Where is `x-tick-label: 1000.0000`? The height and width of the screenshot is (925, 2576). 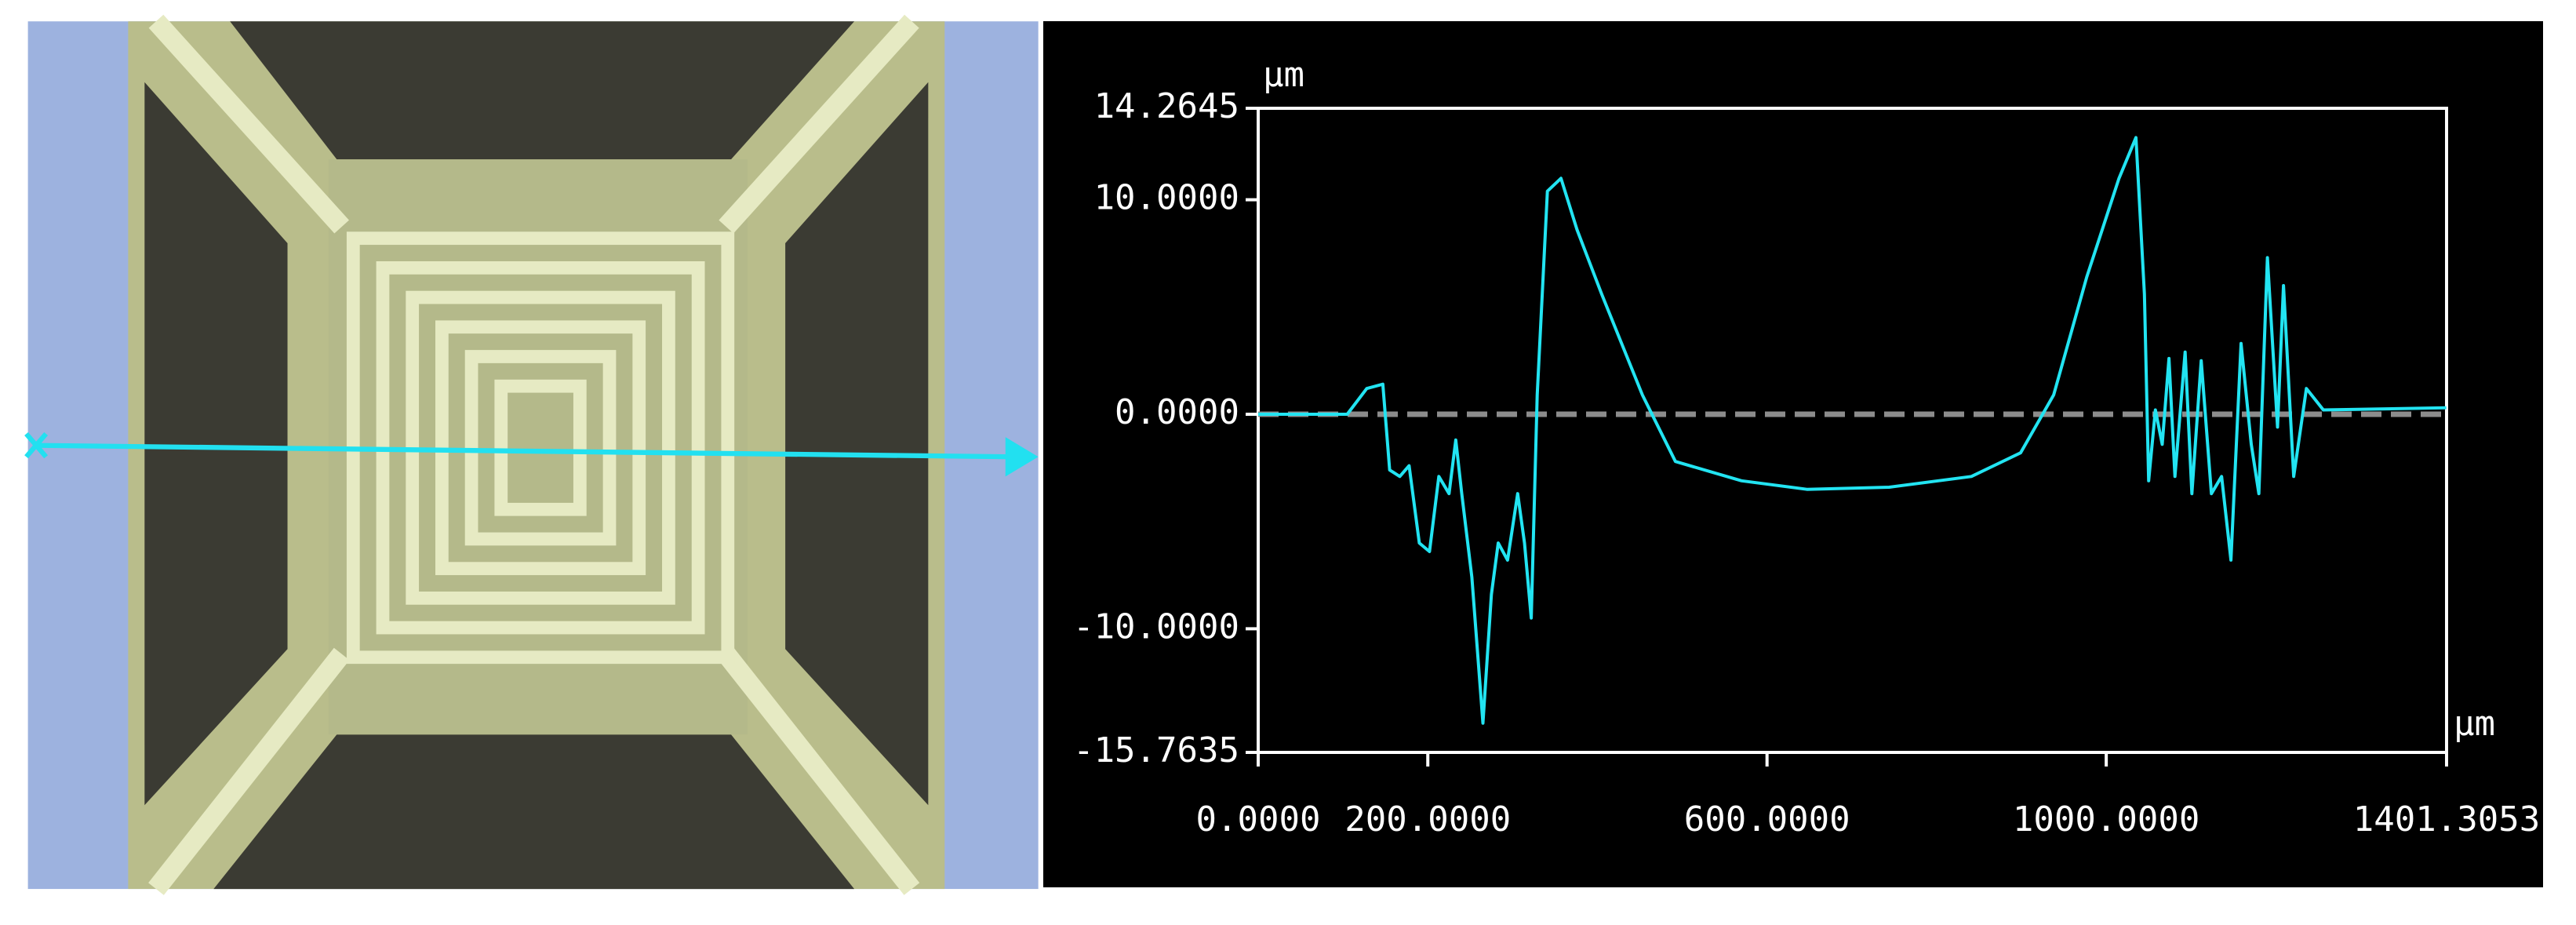
x-tick-label: 1000.0000 is located at coordinates (2106, 819).